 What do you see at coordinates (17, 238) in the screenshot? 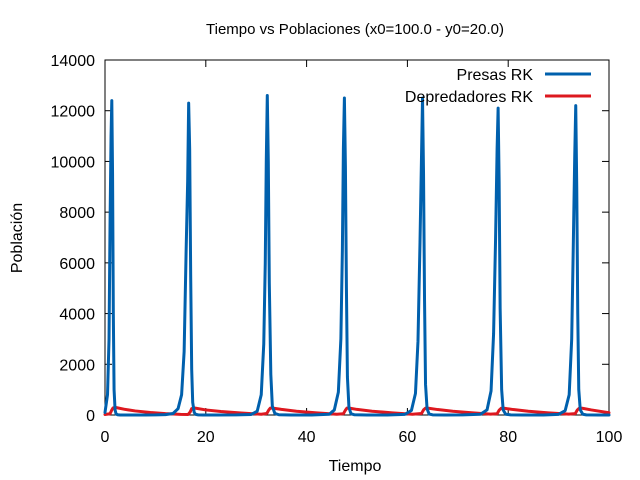
I see `y-axis-title: Población` at bounding box center [17, 238].